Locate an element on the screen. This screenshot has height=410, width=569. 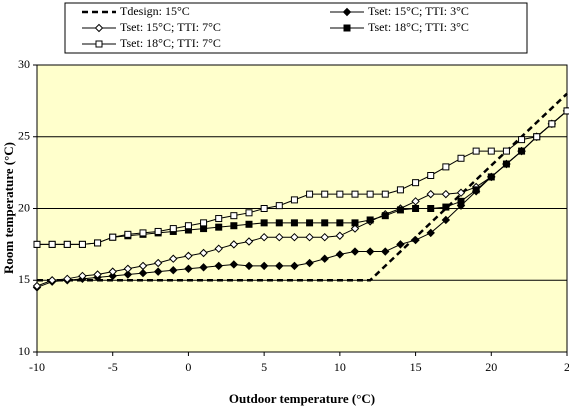
x-tick-label: 10 is located at coordinates (340, 367).